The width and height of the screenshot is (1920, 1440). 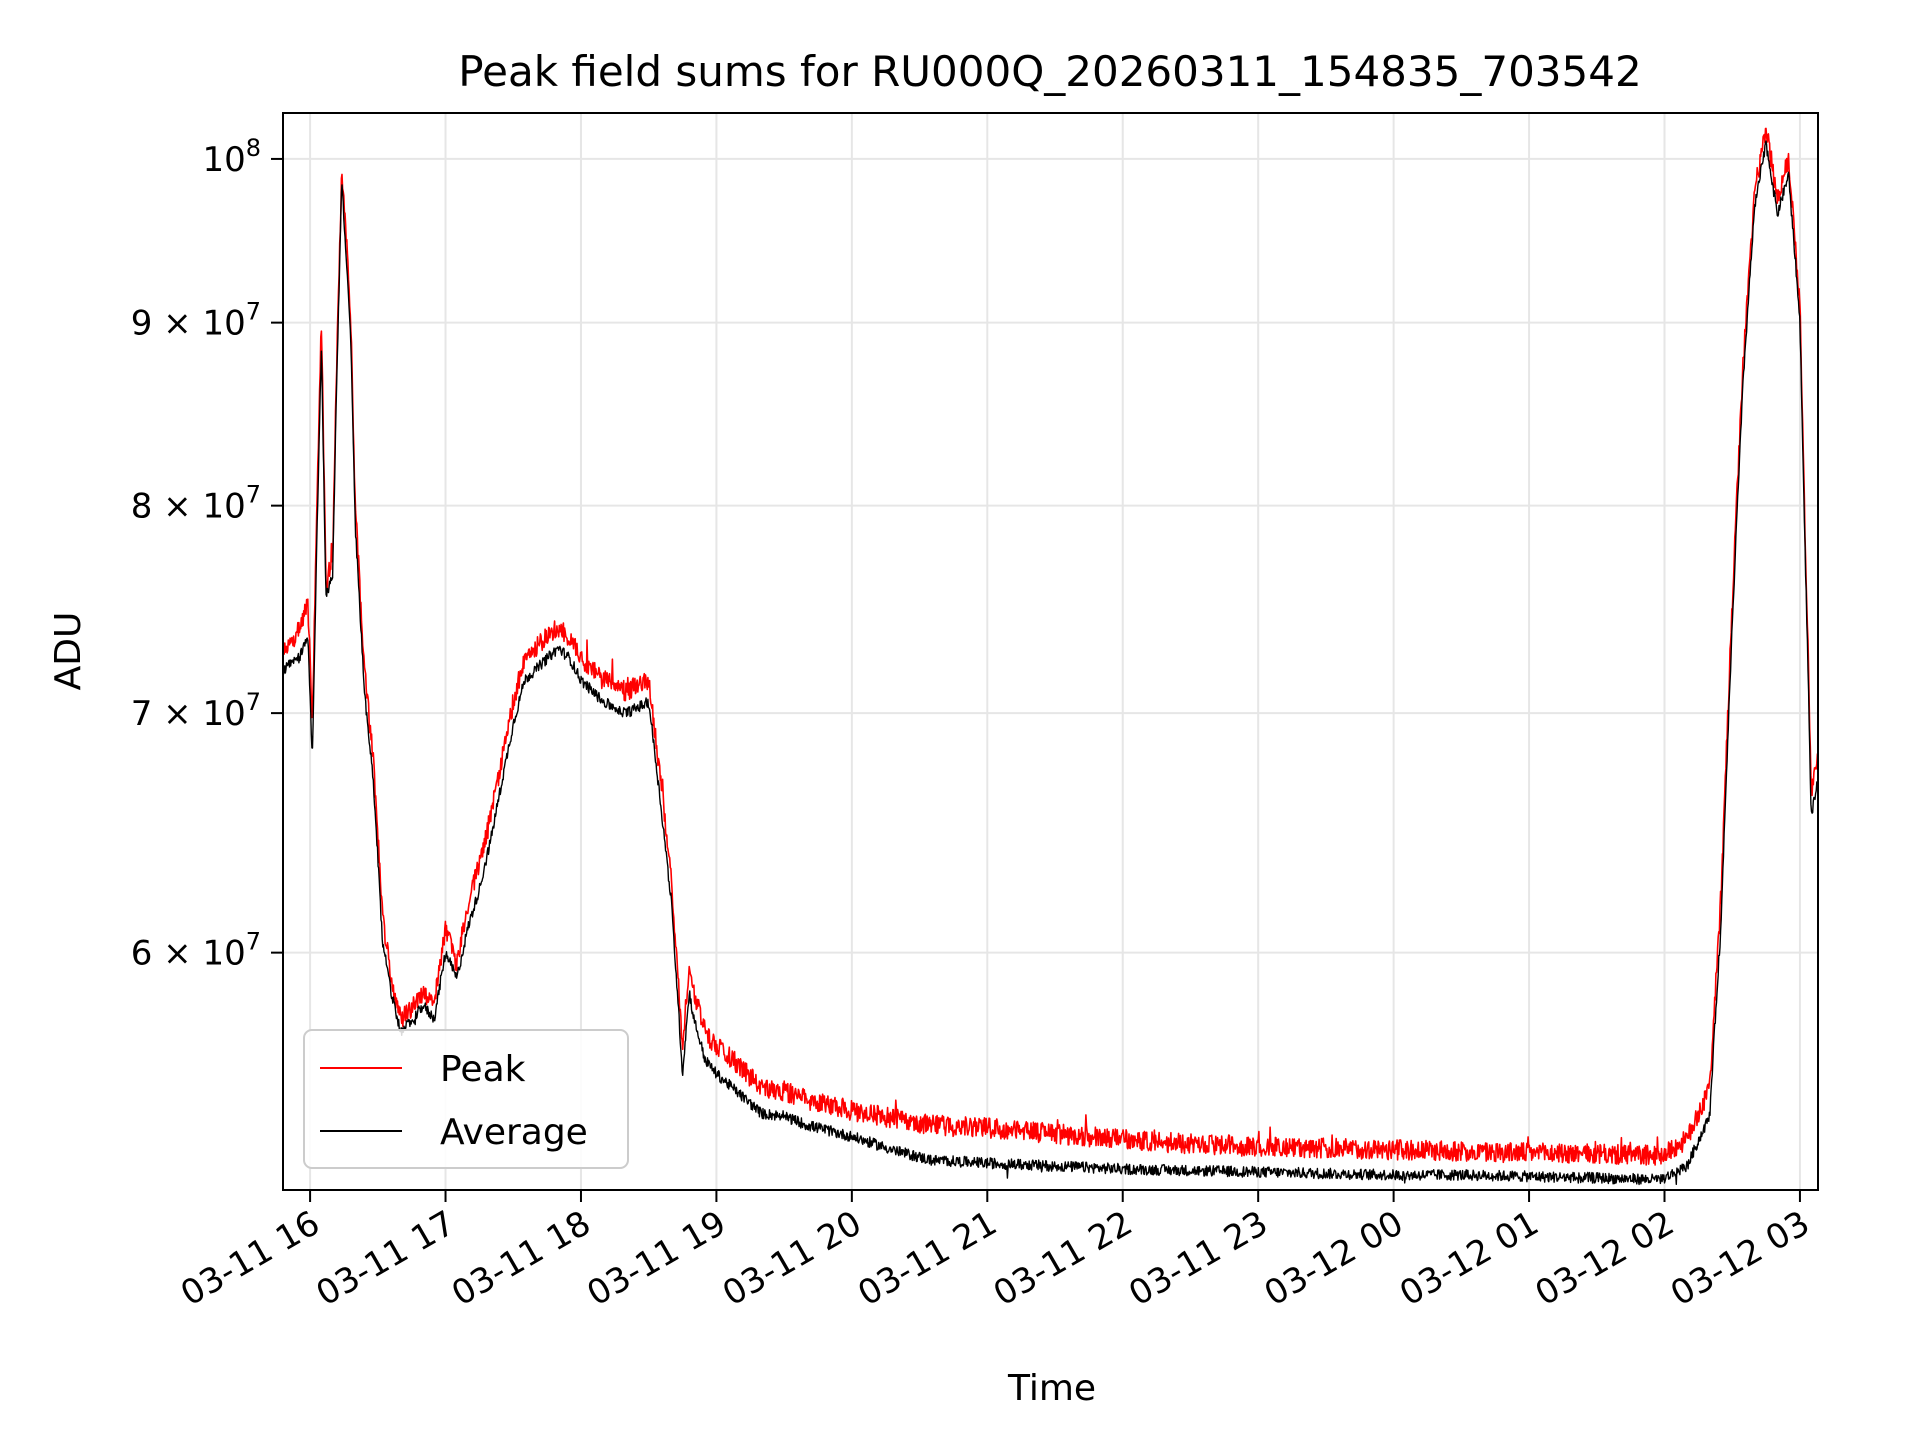 What do you see at coordinates (483, 1069) in the screenshot?
I see `legend-label-peak: Peak` at bounding box center [483, 1069].